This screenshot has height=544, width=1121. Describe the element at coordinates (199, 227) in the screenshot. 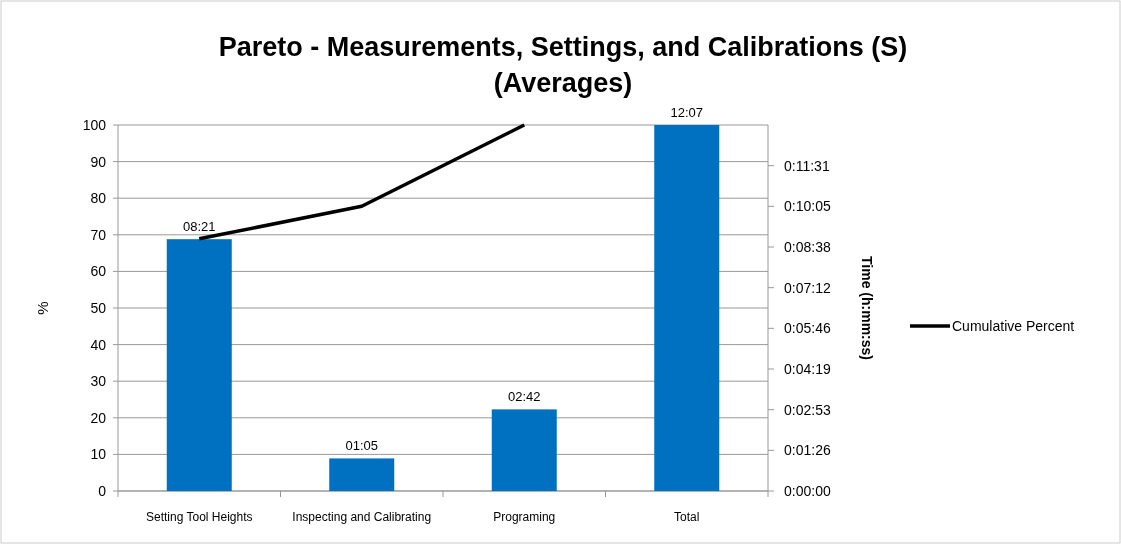

I see `annotation: 08:21` at that location.